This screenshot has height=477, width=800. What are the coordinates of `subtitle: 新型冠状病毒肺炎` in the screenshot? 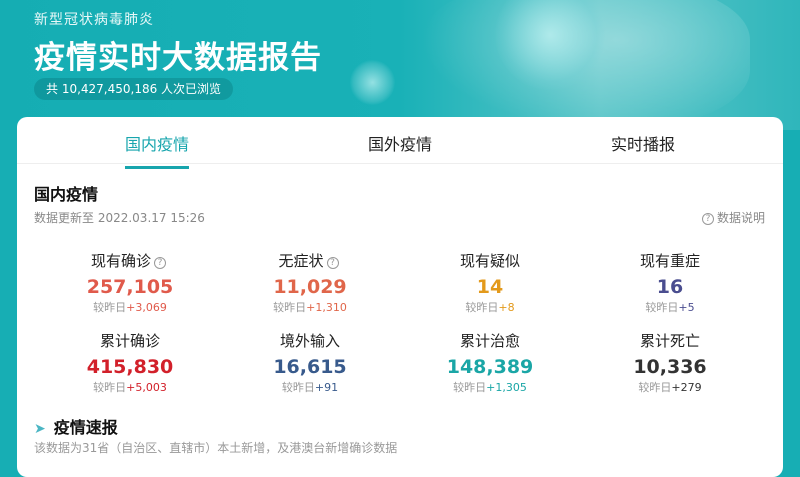 It's located at (94, 20).